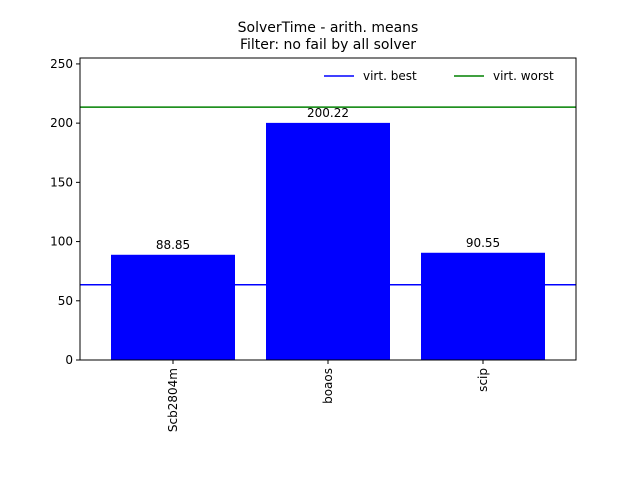 This screenshot has height=480, width=640. What do you see at coordinates (61, 64) in the screenshot?
I see `y-tick-label: 250` at bounding box center [61, 64].